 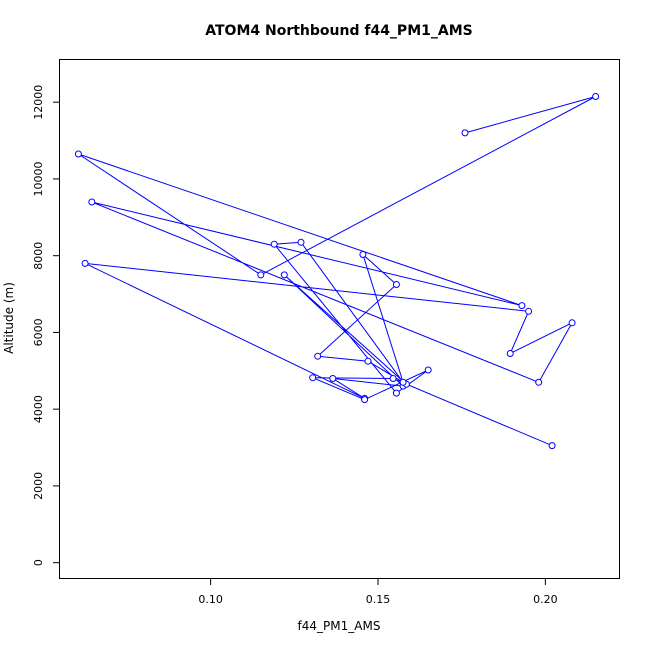 I want to click on x-axis: 0.10 0.15 0.20, so click(x=378, y=592).